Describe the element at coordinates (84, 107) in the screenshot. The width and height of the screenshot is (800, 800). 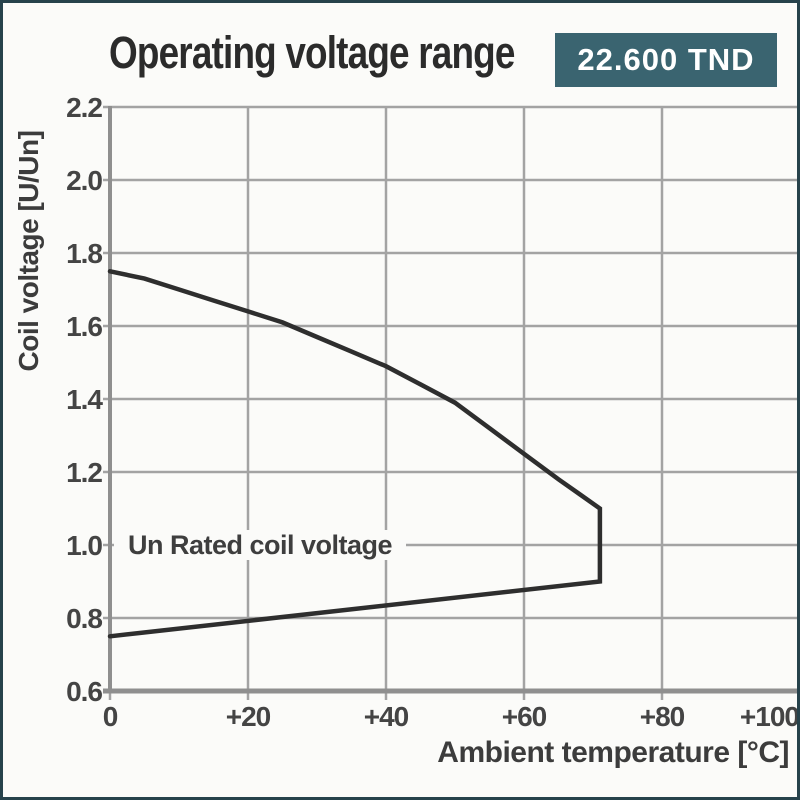
I see `y-tick-label: 2.2` at that location.